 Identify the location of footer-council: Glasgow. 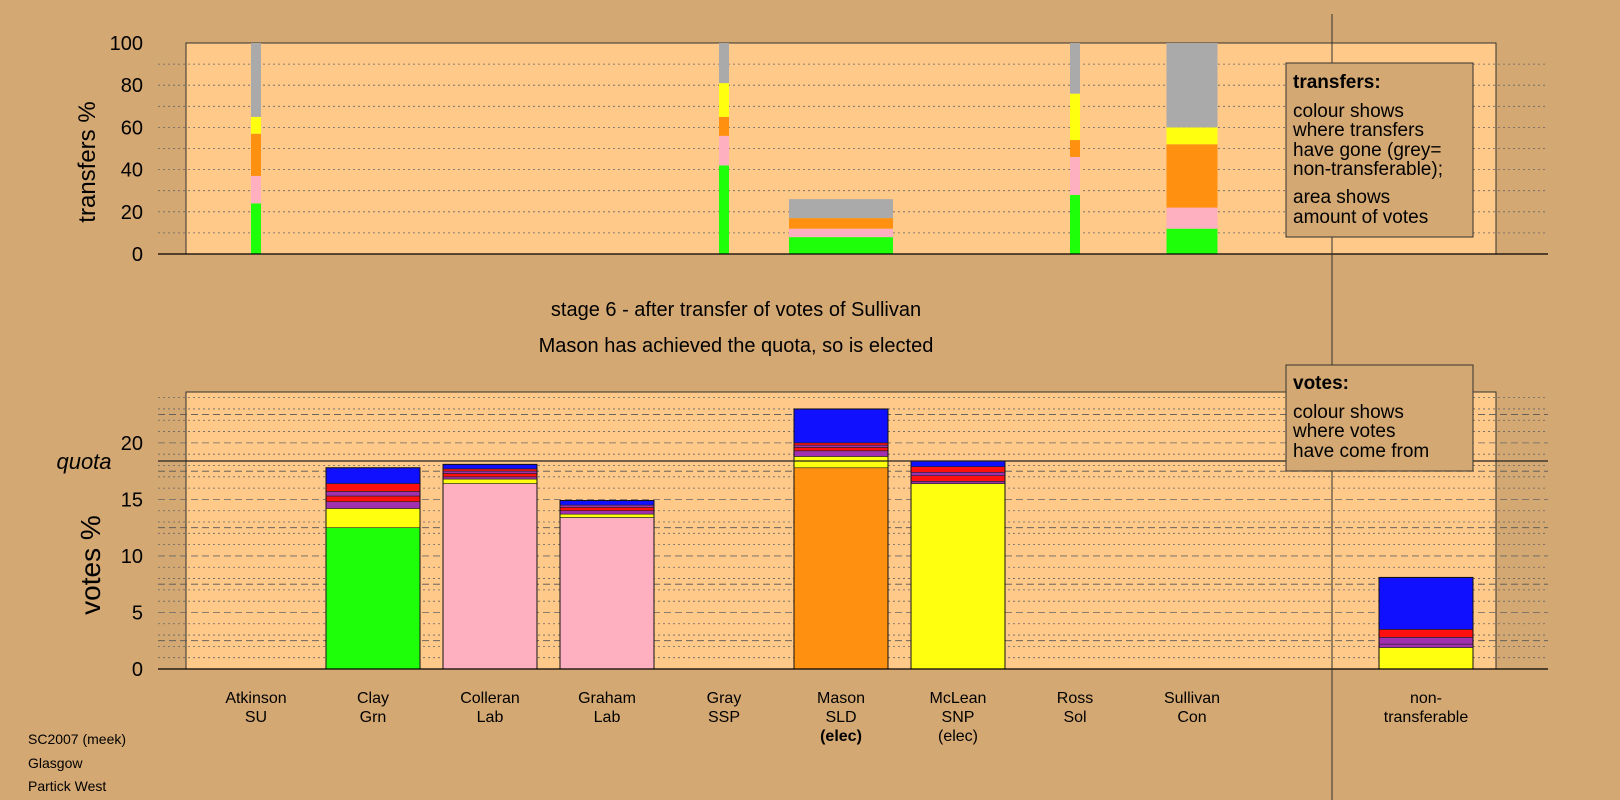
(55, 763).